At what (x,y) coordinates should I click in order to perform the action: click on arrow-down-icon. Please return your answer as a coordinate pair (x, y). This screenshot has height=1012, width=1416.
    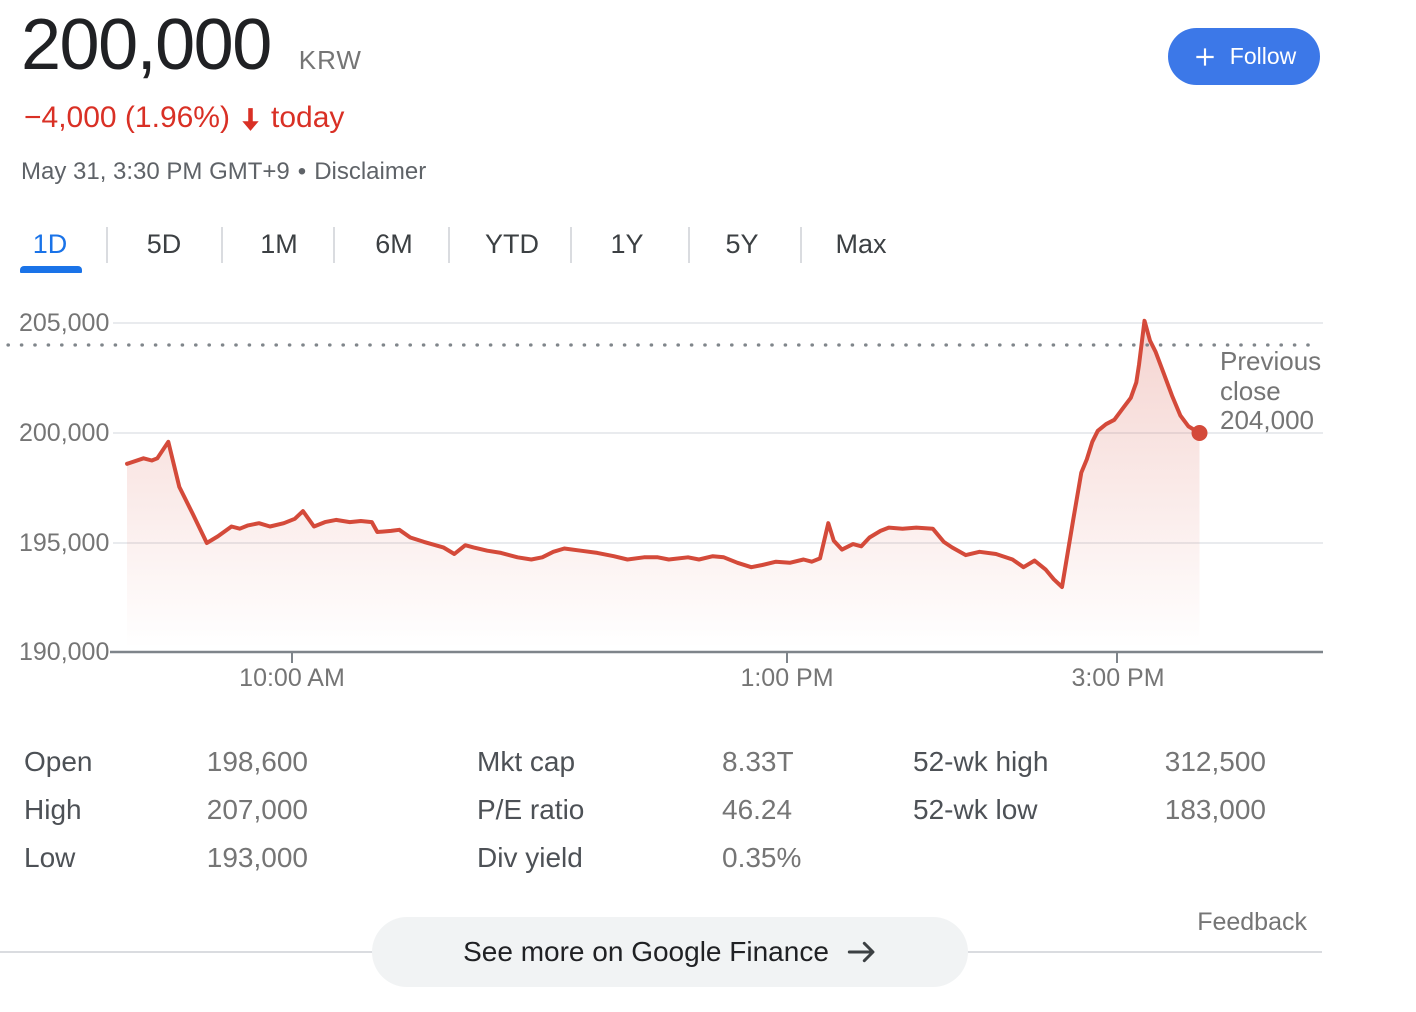
    Looking at the image, I should click on (250, 119).